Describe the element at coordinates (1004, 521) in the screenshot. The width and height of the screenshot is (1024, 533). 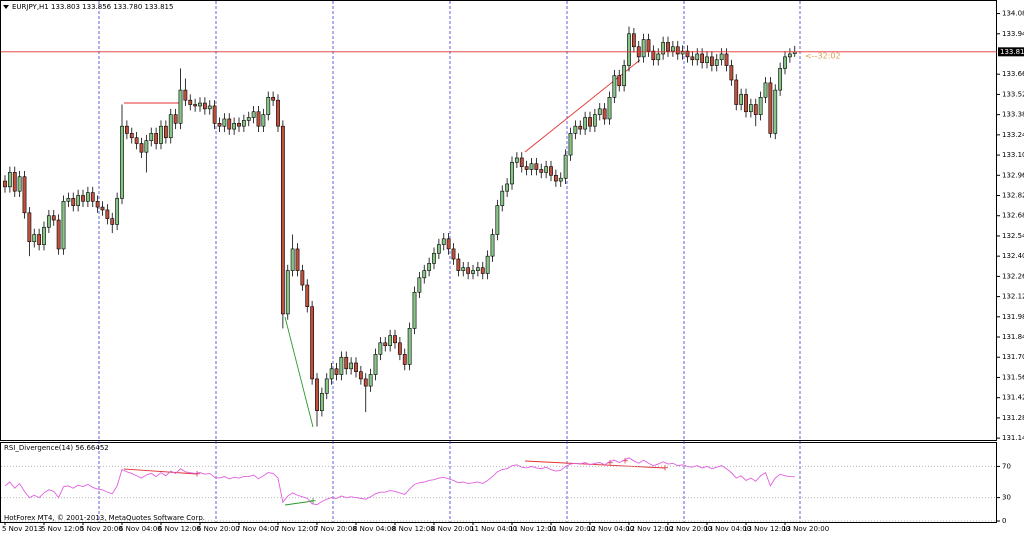
I see `indicator-tick-label: 0` at that location.